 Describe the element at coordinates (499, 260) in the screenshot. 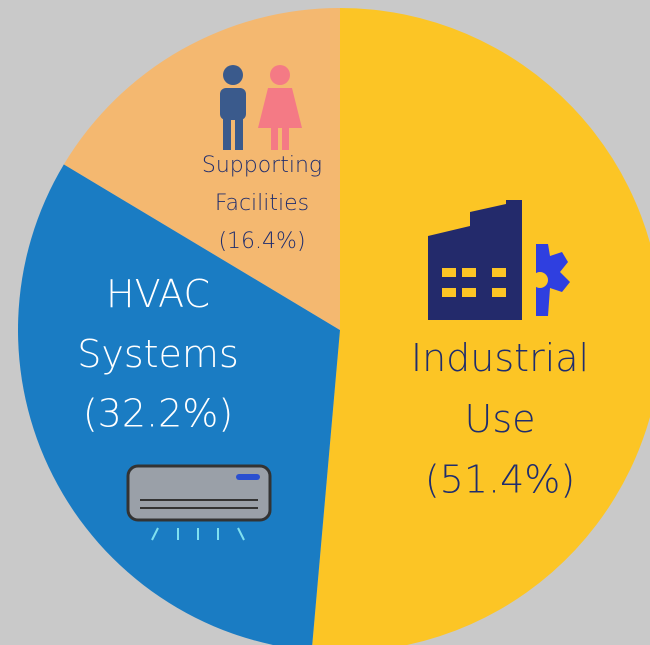

I see `factory-icon` at that location.